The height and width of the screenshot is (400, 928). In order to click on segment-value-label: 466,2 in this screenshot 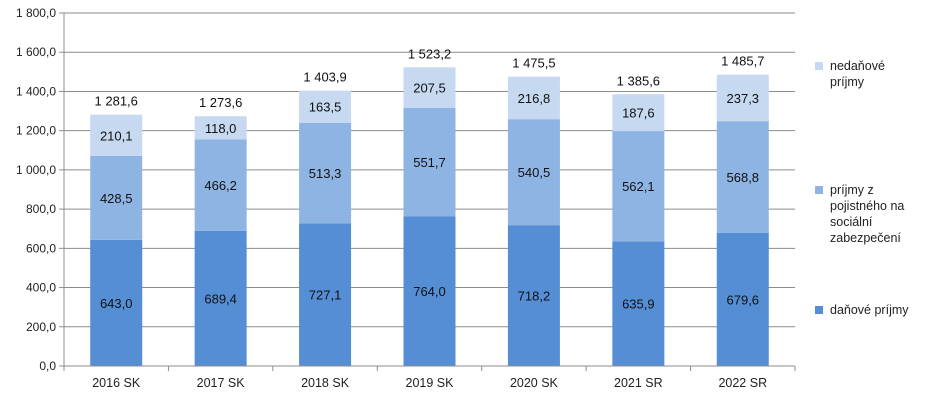, I will do `click(220, 185)`.